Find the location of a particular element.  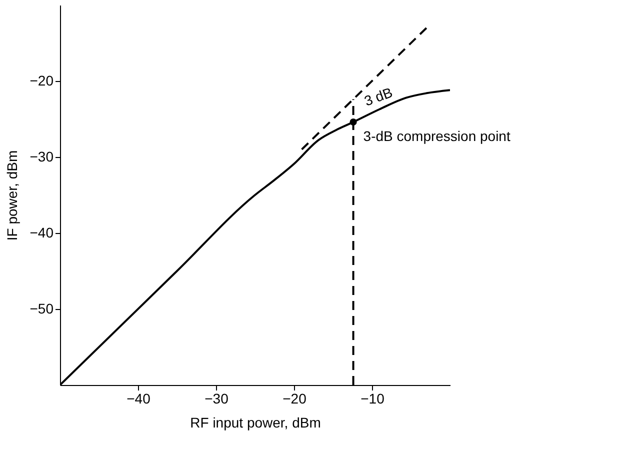

x-axis-title: RF input power, dBm is located at coordinates (255, 422).